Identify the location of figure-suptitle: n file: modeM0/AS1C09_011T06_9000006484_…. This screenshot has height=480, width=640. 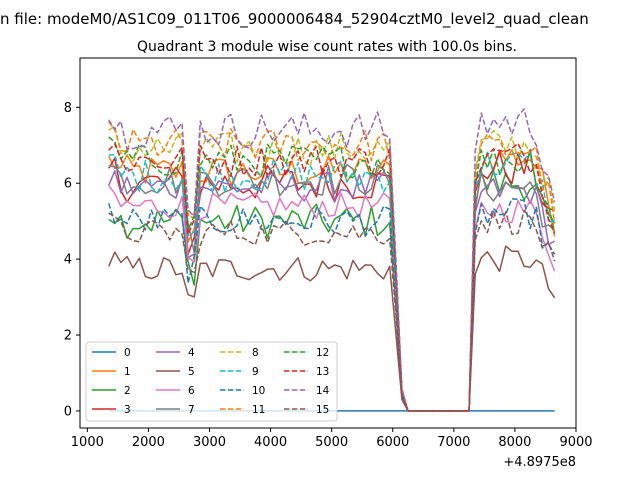
(294, 19).